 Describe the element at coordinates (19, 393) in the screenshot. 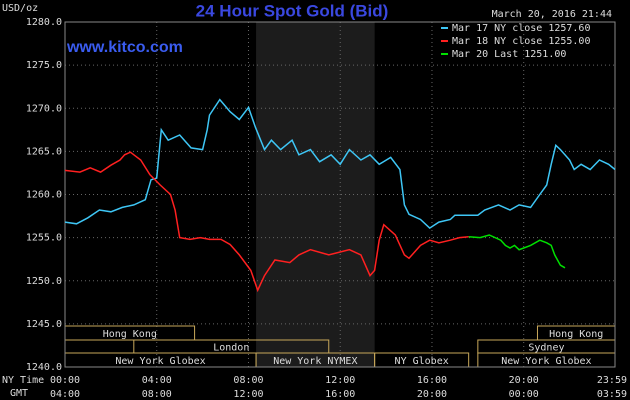

I see `x-row-label: GMT` at that location.